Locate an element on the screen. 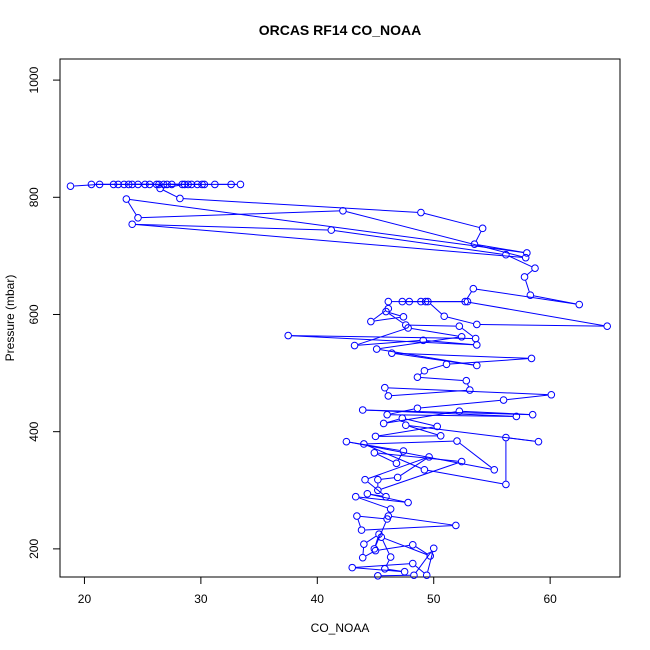 The height and width of the screenshot is (650, 650). y-tick-label: 200 is located at coordinates (34, 549).